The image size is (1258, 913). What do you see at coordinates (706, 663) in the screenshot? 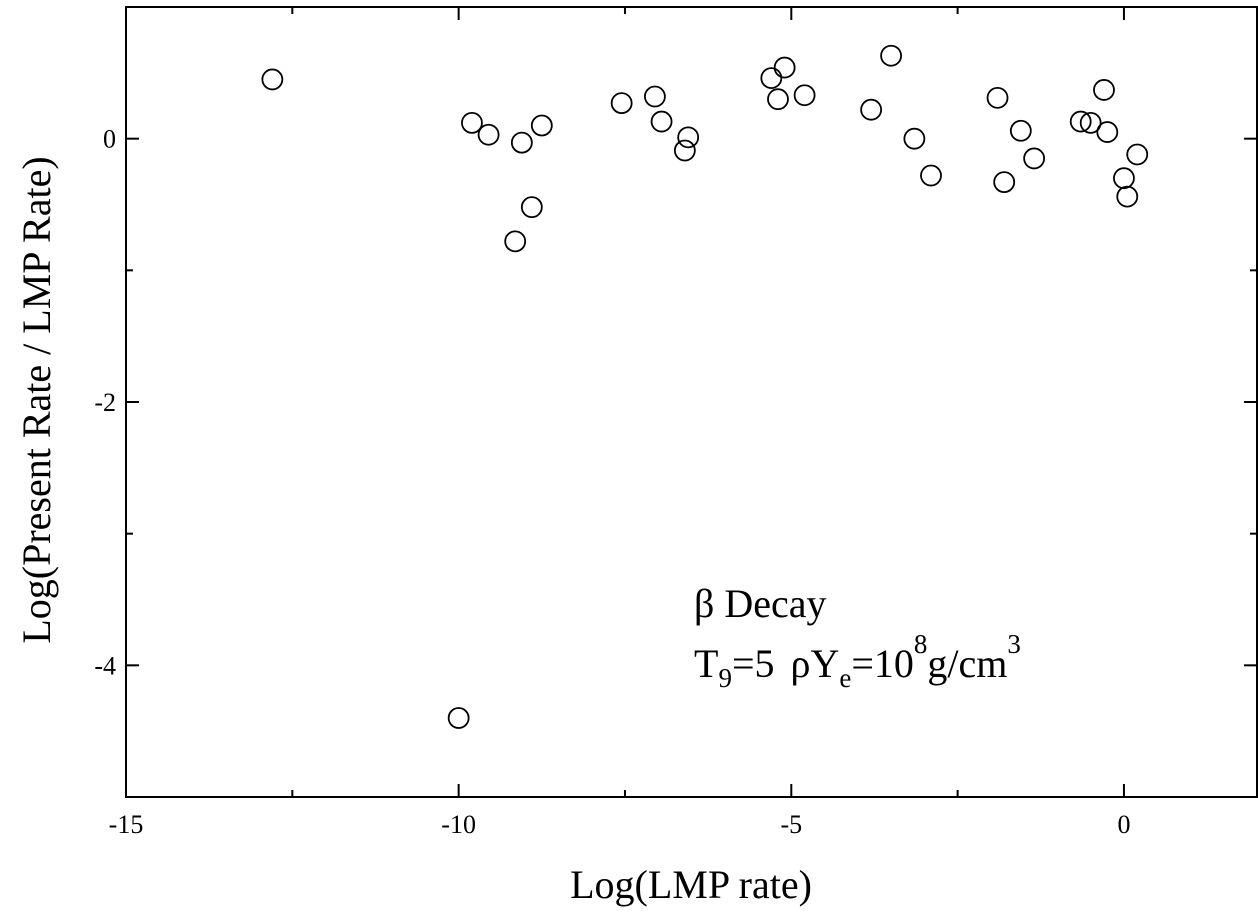
I see `annotation-t-main: T` at bounding box center [706, 663].